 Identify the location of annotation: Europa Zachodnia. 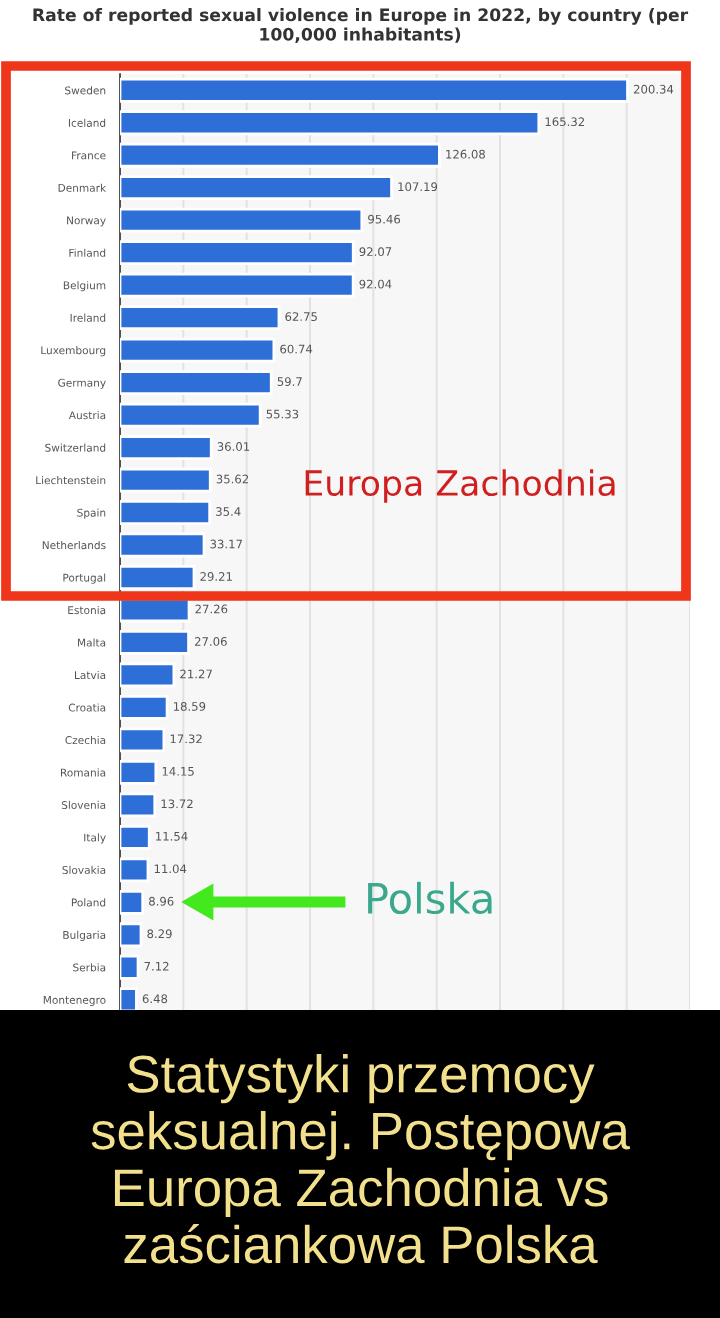
(460, 486).